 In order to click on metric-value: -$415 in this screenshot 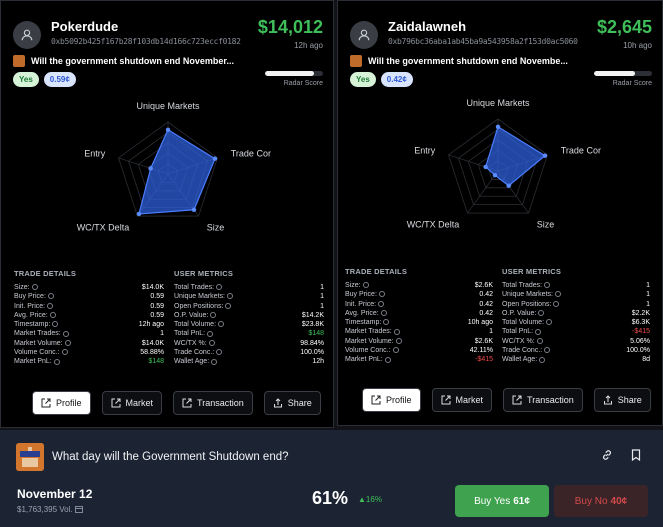, I will do `click(641, 332)`.